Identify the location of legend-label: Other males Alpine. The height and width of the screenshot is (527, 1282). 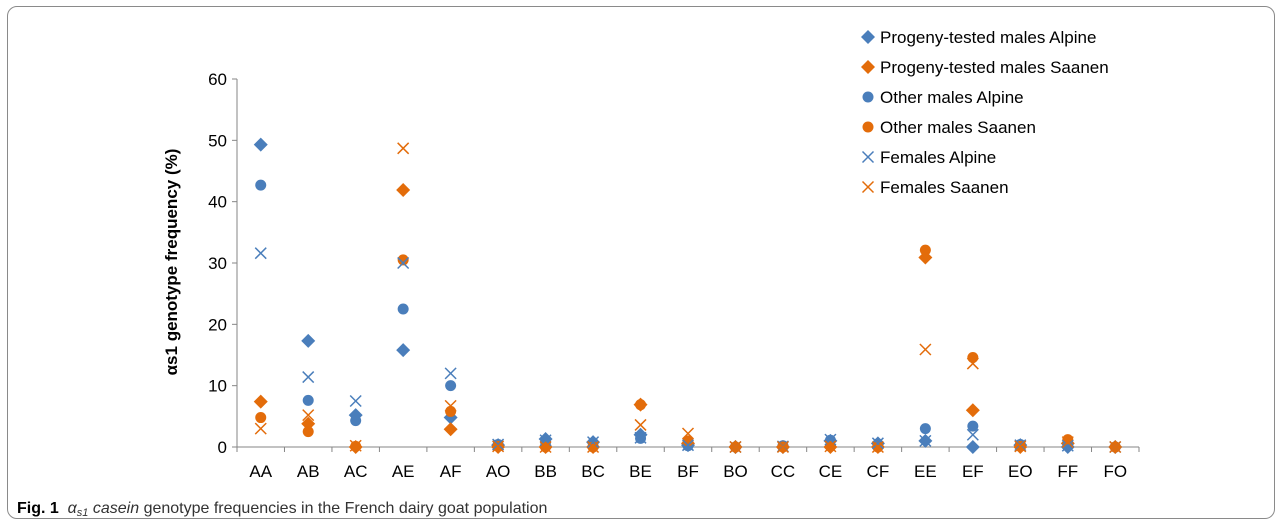
(952, 97).